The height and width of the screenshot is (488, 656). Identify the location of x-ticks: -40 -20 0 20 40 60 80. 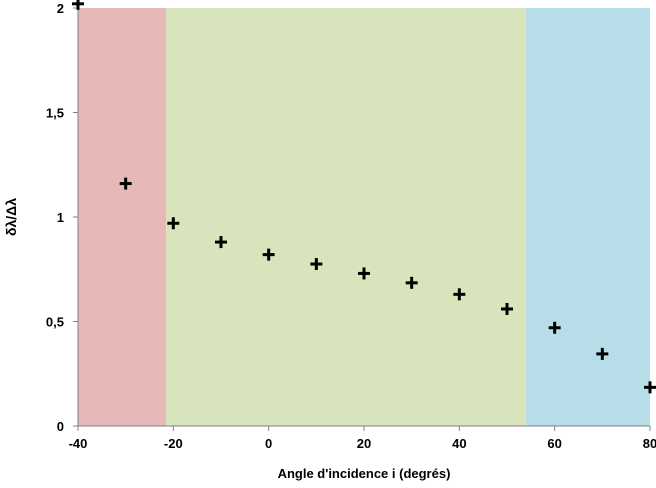
(362, 438).